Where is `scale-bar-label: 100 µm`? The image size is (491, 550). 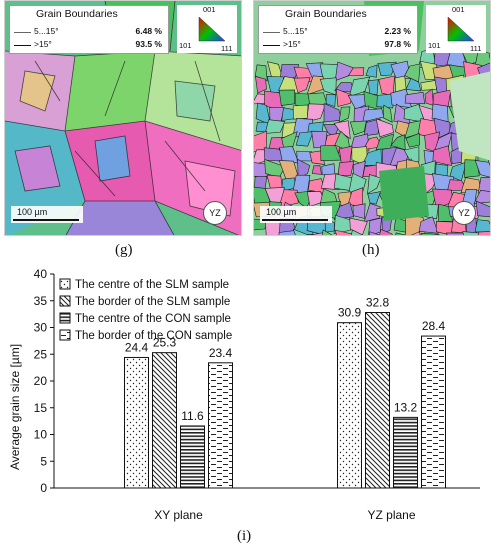 scale-bar-label: 100 µm is located at coordinates (281, 212).